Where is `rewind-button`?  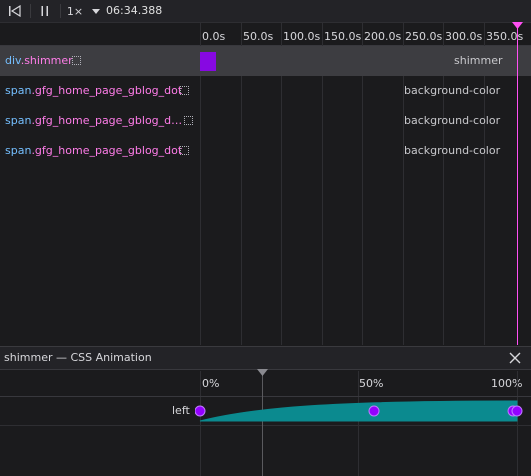 rewind-button is located at coordinates (15, 11).